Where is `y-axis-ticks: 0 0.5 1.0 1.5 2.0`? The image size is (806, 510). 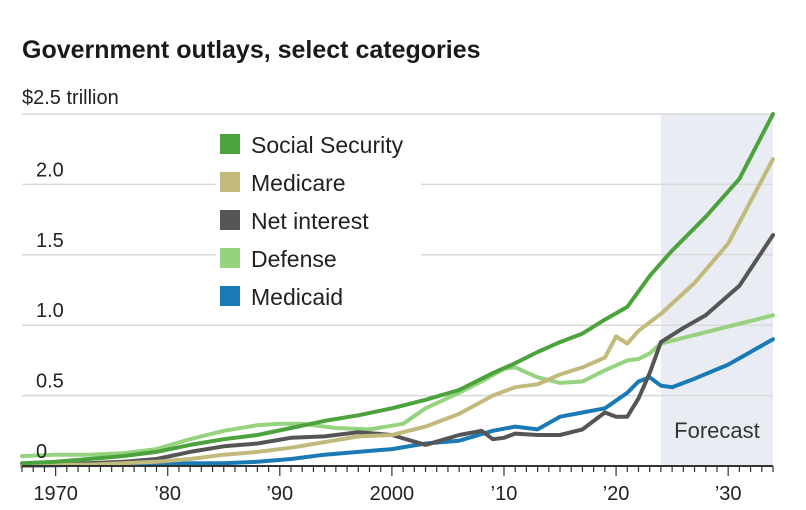
y-axis-ticks: 0 0.5 1.0 1.5 2.0 is located at coordinates (50, 311).